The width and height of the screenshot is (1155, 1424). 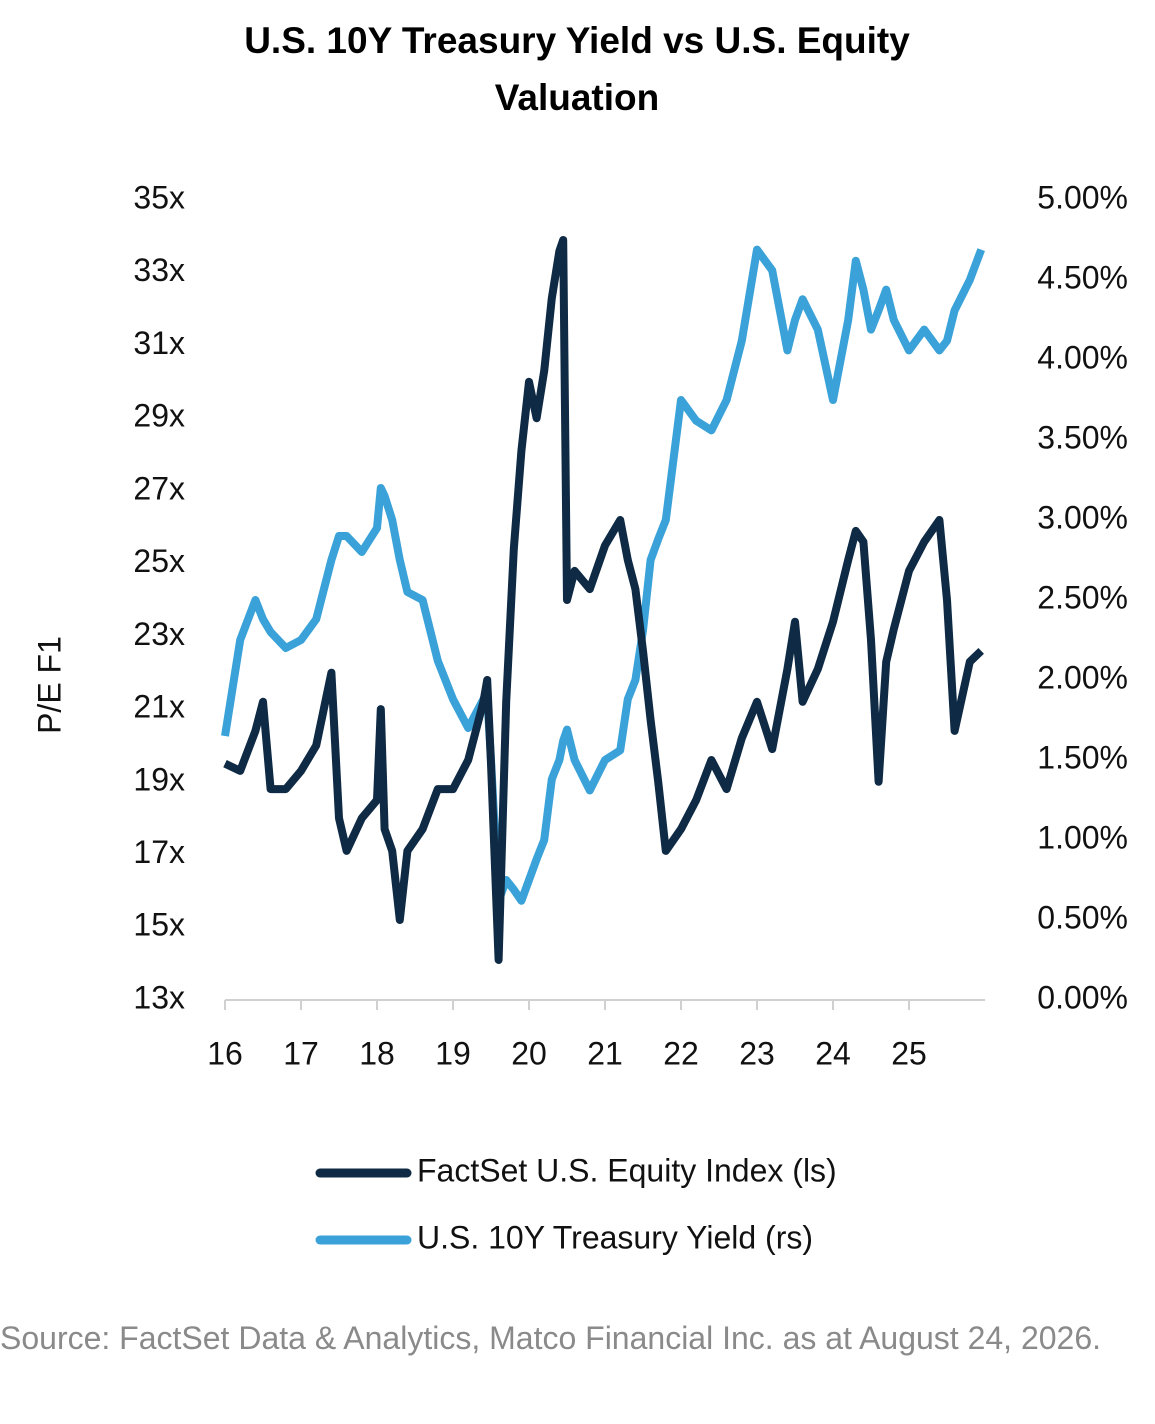 I want to click on x-tick-label: 18, so click(x=377, y=1053).